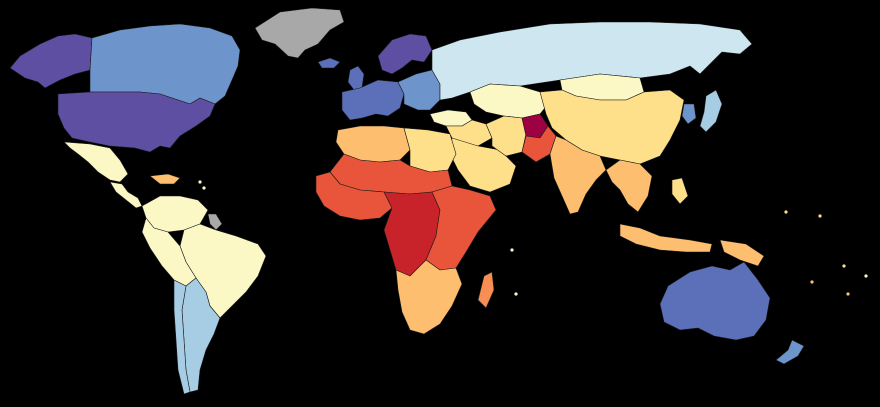 This screenshot has width=880, height=407. I want to click on region-chile, so click(182, 337).